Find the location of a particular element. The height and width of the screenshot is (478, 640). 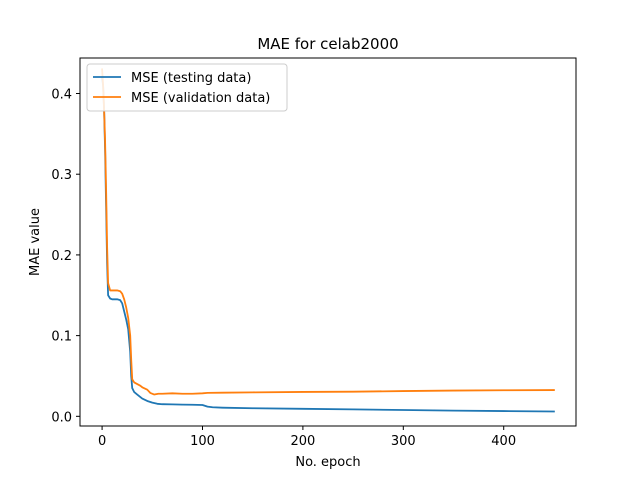

chart-title: MAE for celab2000 is located at coordinates (327, 44).